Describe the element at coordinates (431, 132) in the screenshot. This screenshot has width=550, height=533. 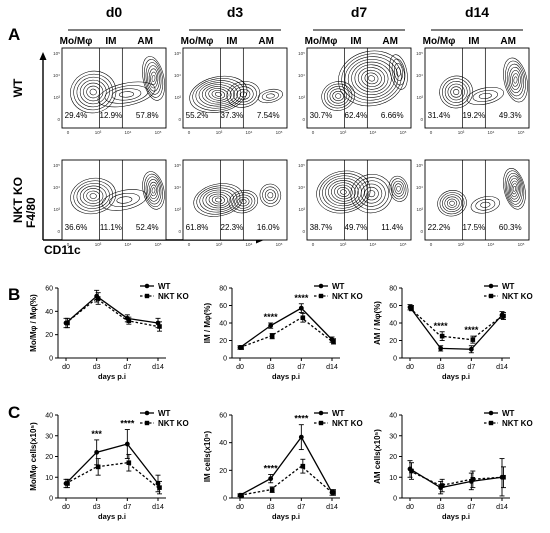
I see `flow-x-tick: 0` at that location.